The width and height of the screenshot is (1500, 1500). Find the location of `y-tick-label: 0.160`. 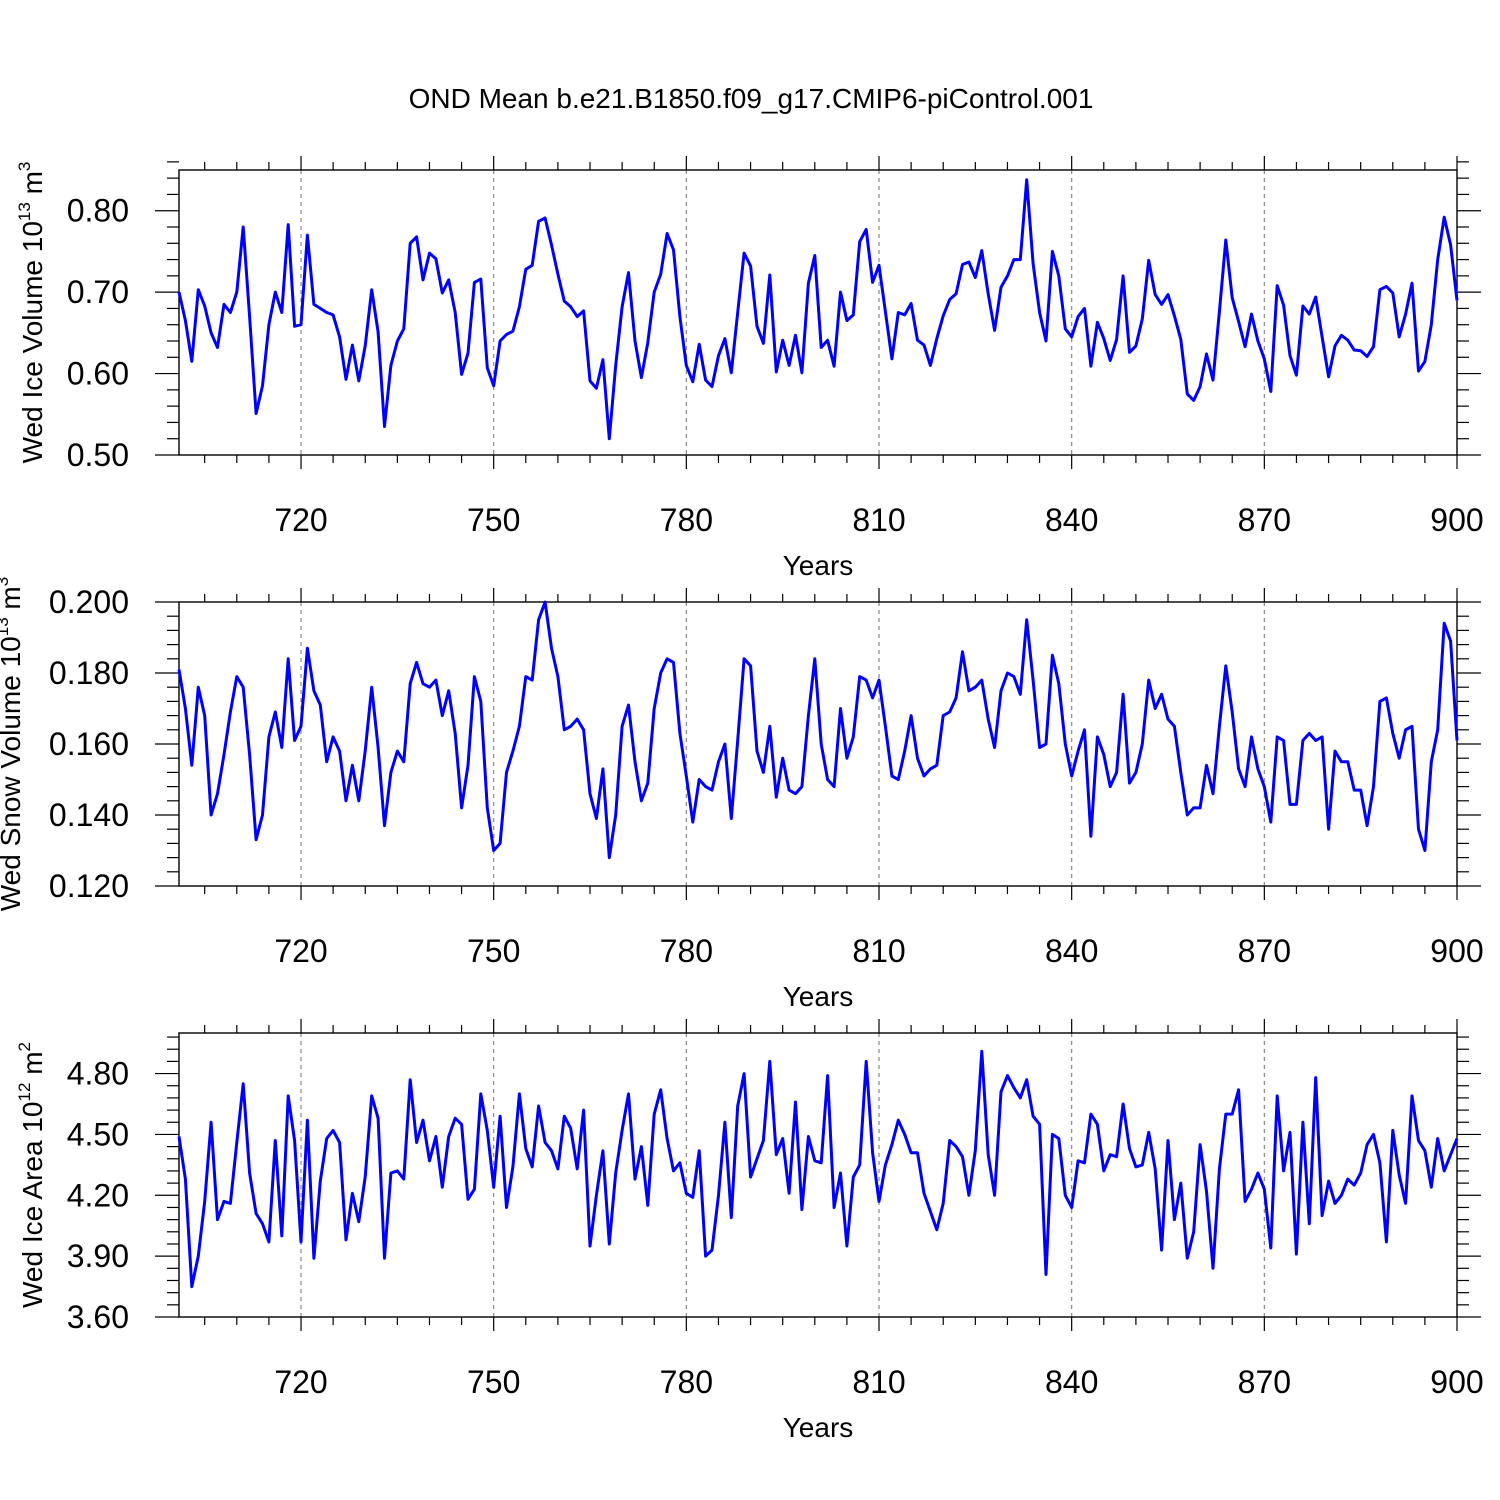

y-tick-label: 0.160 is located at coordinates (89, 744).